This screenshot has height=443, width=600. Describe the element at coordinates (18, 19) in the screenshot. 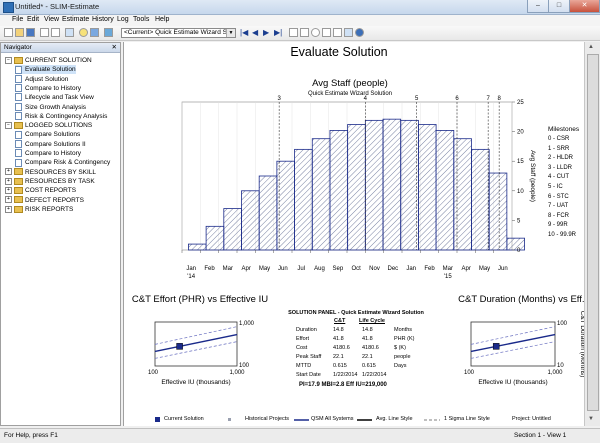

I see `menu-file: File` at that location.